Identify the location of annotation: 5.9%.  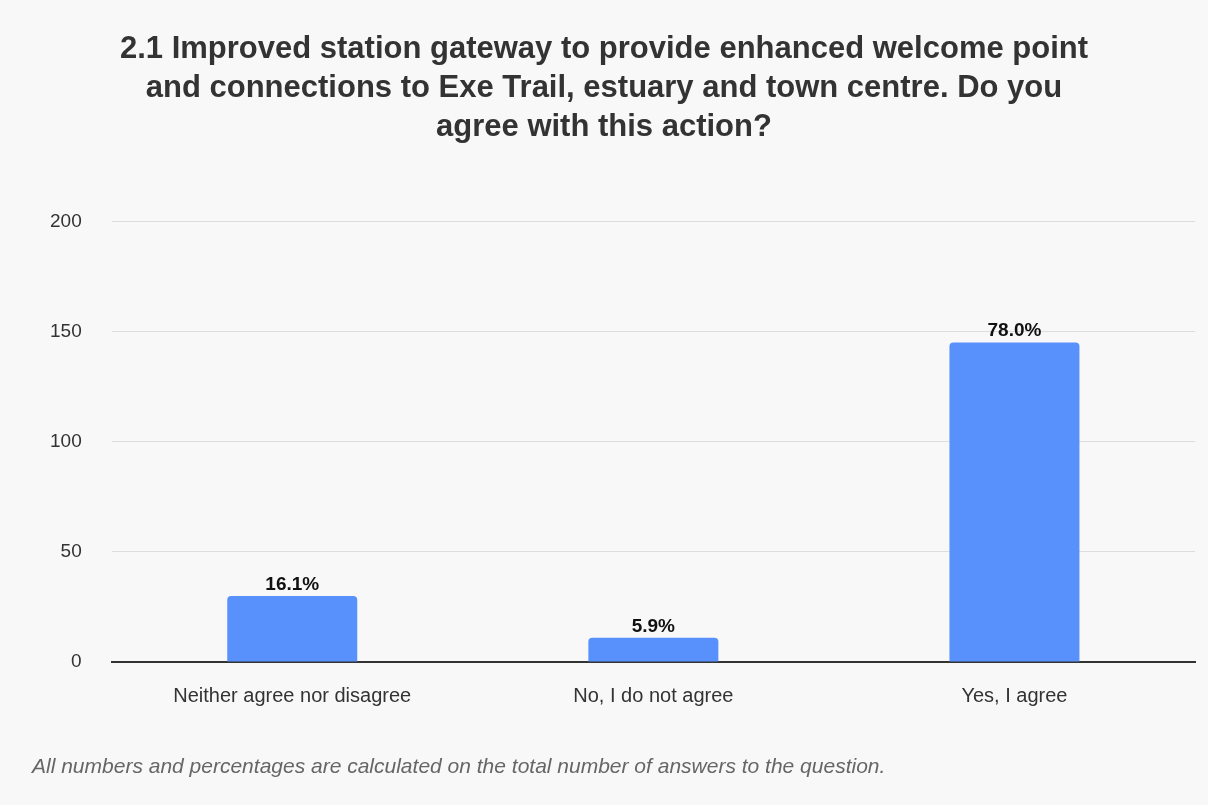
(653, 625).